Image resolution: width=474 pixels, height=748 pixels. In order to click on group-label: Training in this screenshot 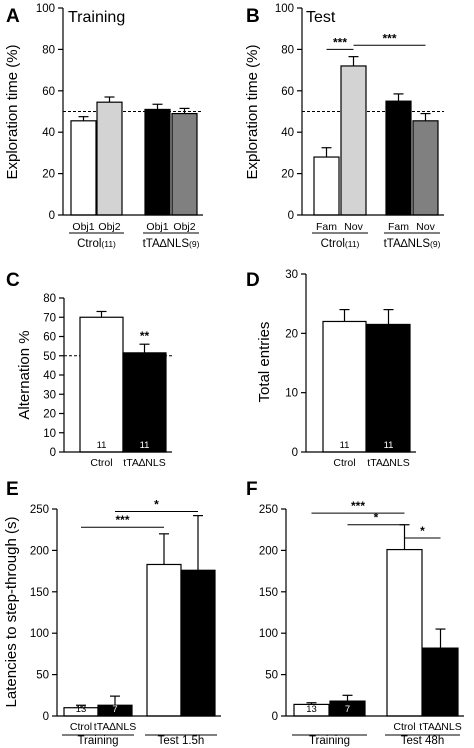, I will do `click(97, 741)`.